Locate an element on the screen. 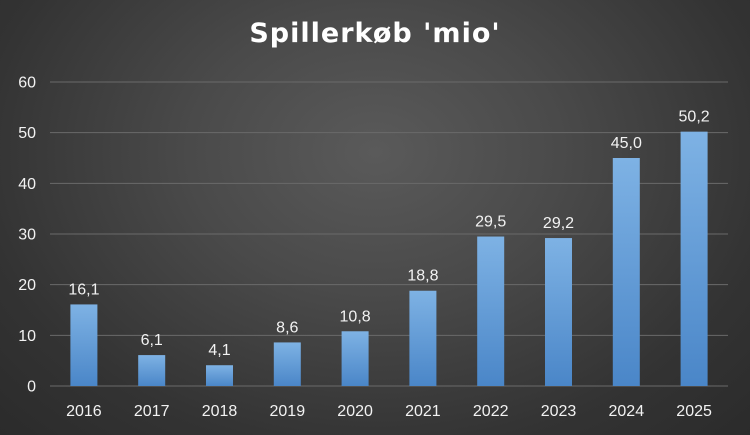 The width and height of the screenshot is (750, 435). data-label-2016: 16,1 is located at coordinates (83, 289).